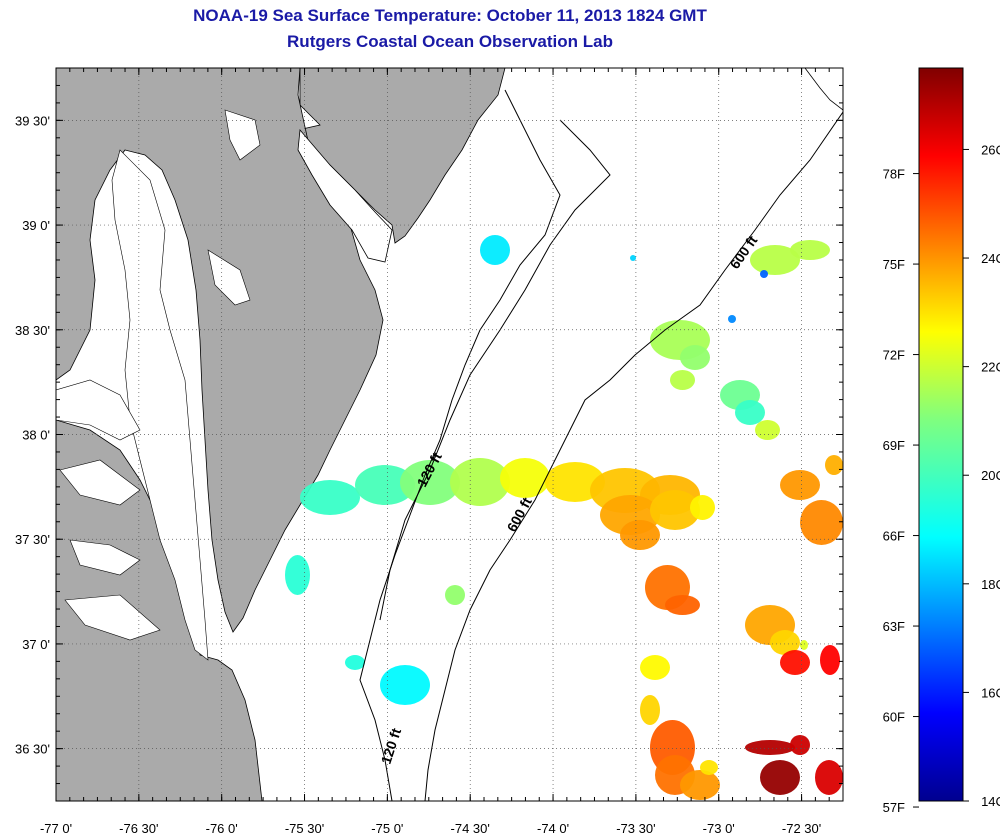 This screenshot has width=1000, height=840. I want to click on longitude-tick-label: -73 30', so click(635, 828).